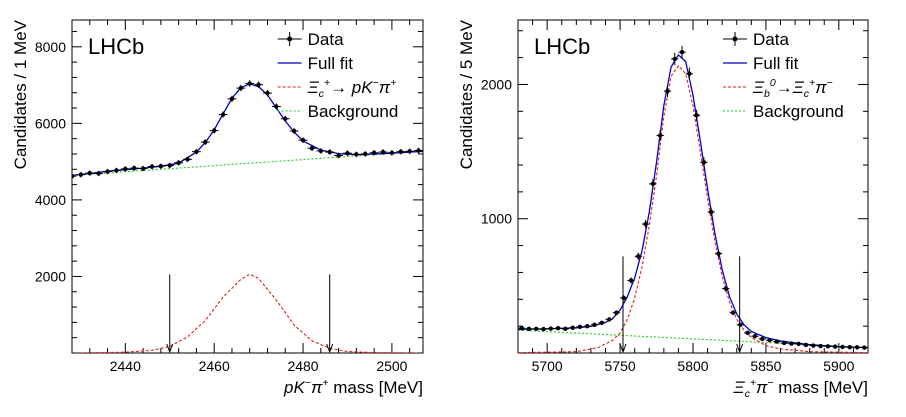  I want to click on legend-entry-signal: Ξb0→Ξc+π−, so click(778, 88).